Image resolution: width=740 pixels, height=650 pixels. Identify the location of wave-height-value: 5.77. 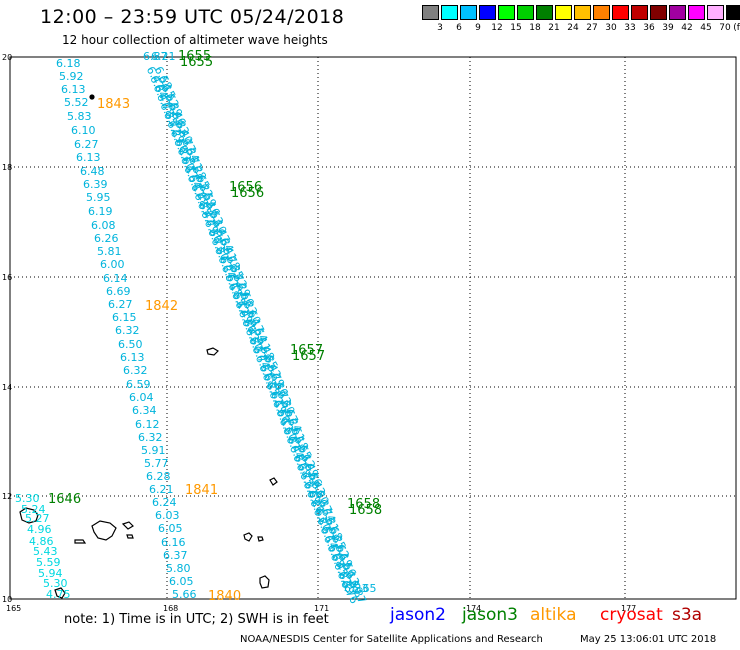
(156, 463).